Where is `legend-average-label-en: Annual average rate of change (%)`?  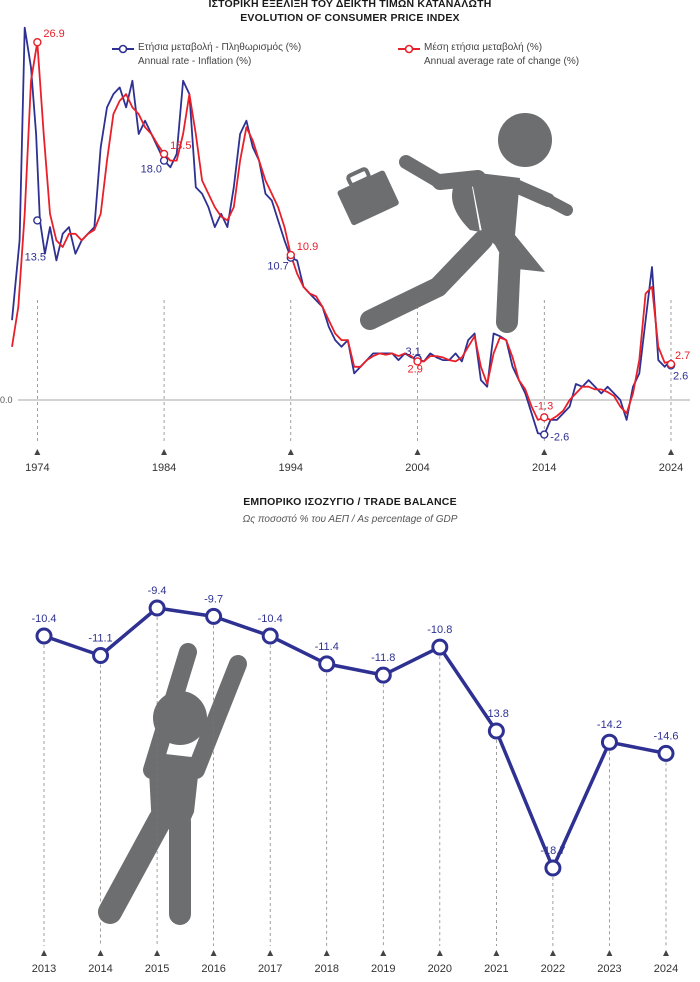
legend-average-label-en: Annual average rate of change (%) is located at coordinates (502, 61).